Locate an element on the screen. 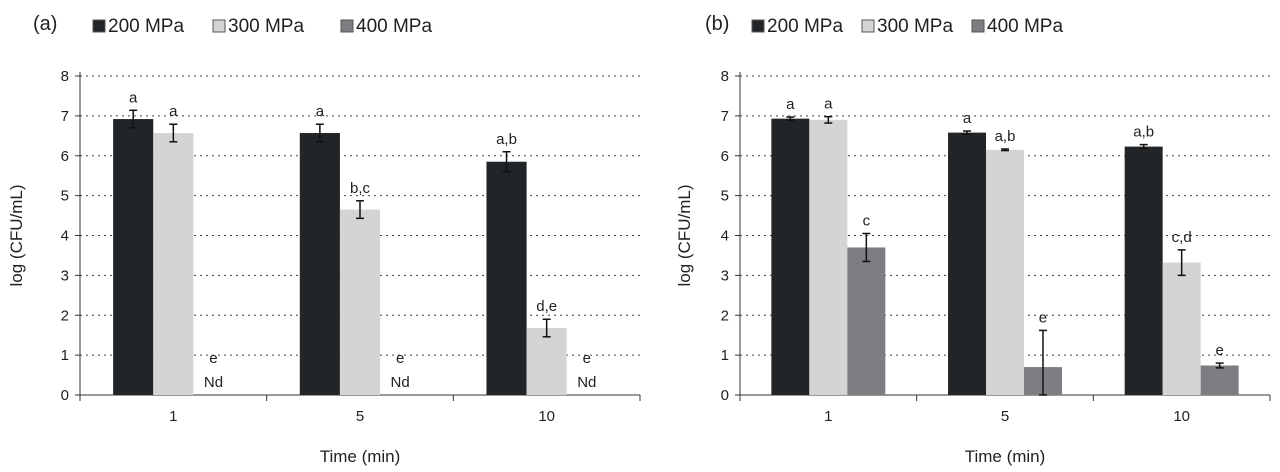 This screenshot has height=472, width=1280. panel-label: (a) is located at coordinates (45, 24).